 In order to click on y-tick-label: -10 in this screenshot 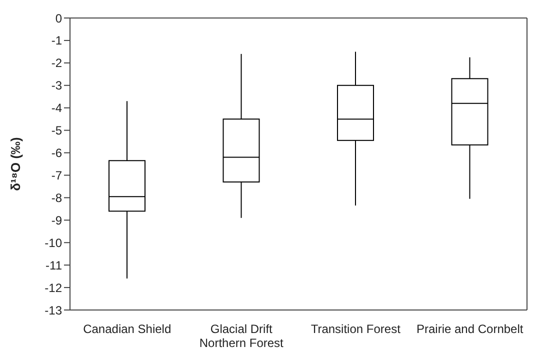, I will do `click(53, 243)`.